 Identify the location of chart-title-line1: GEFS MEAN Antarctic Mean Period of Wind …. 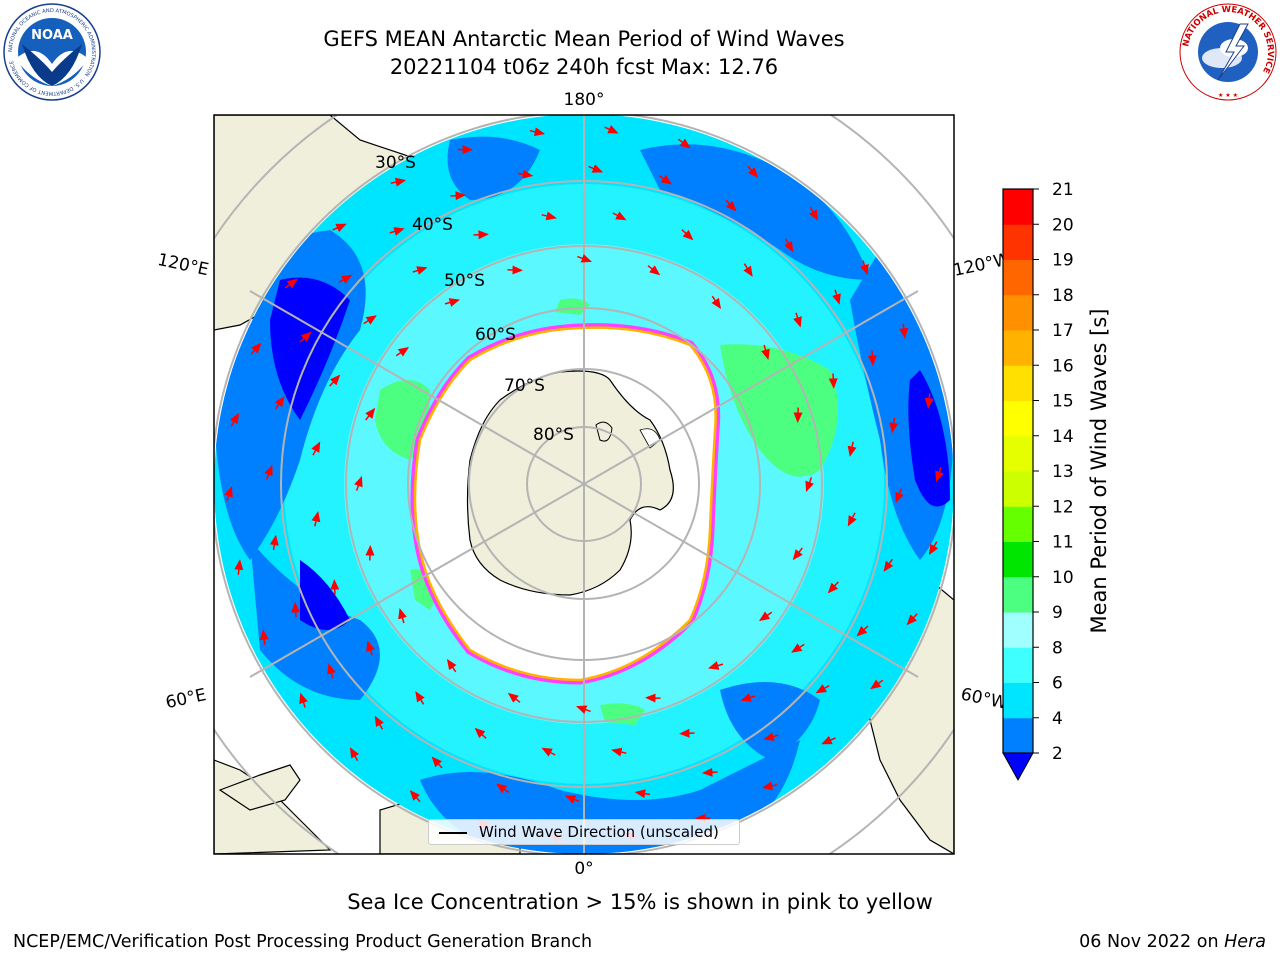
(584, 39).